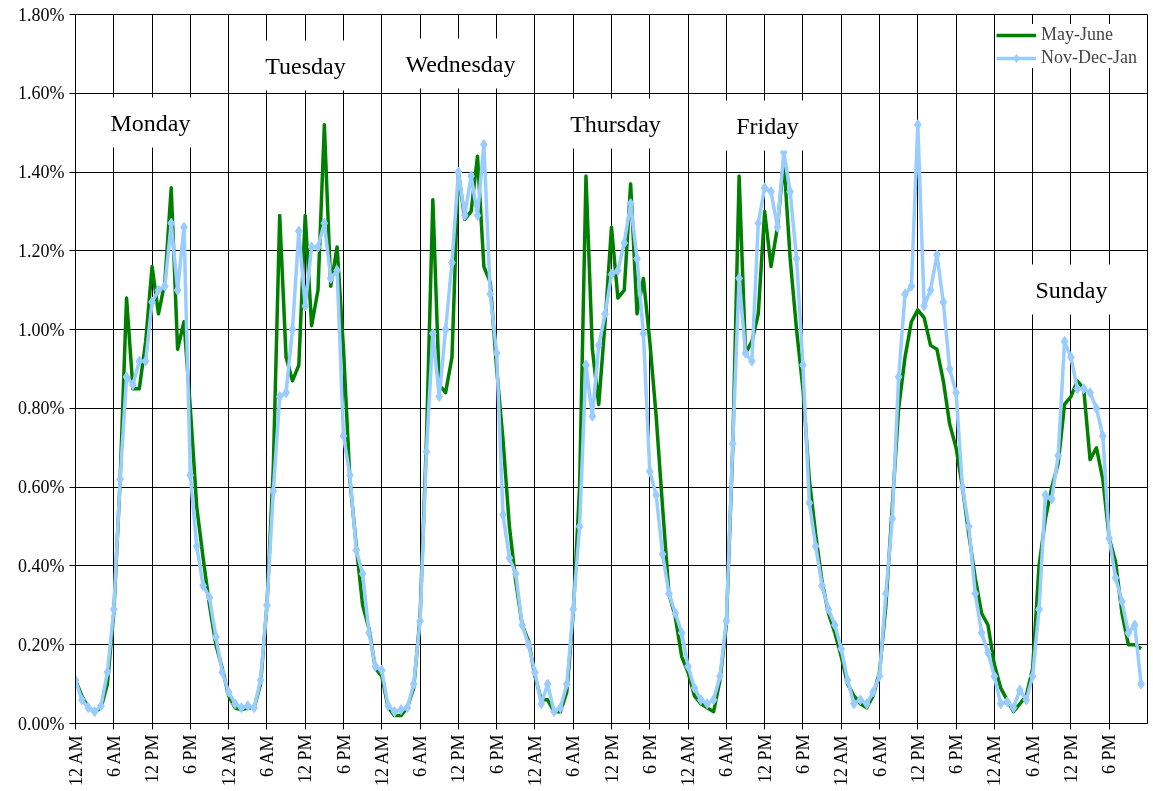  Describe the element at coordinates (41, 408) in the screenshot. I see `y-tick-label: 0.80%` at that location.